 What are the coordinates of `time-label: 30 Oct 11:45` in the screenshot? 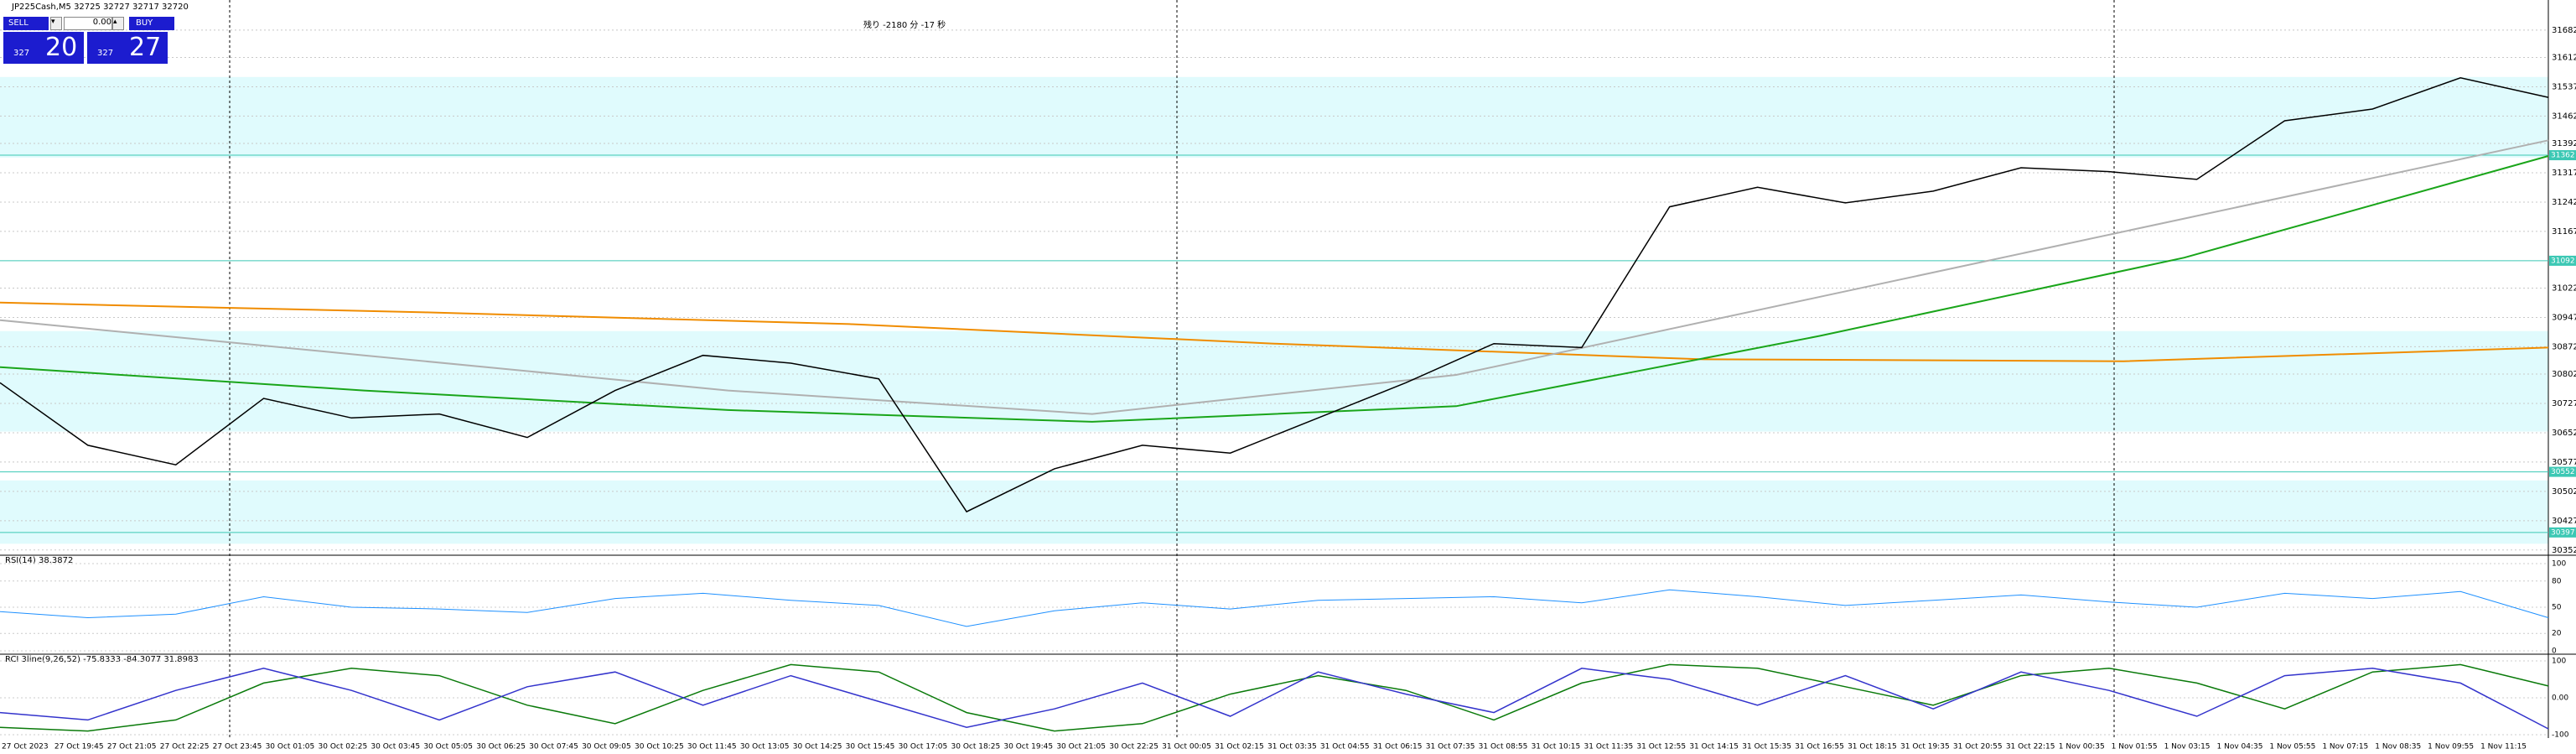 It's located at (712, 747).